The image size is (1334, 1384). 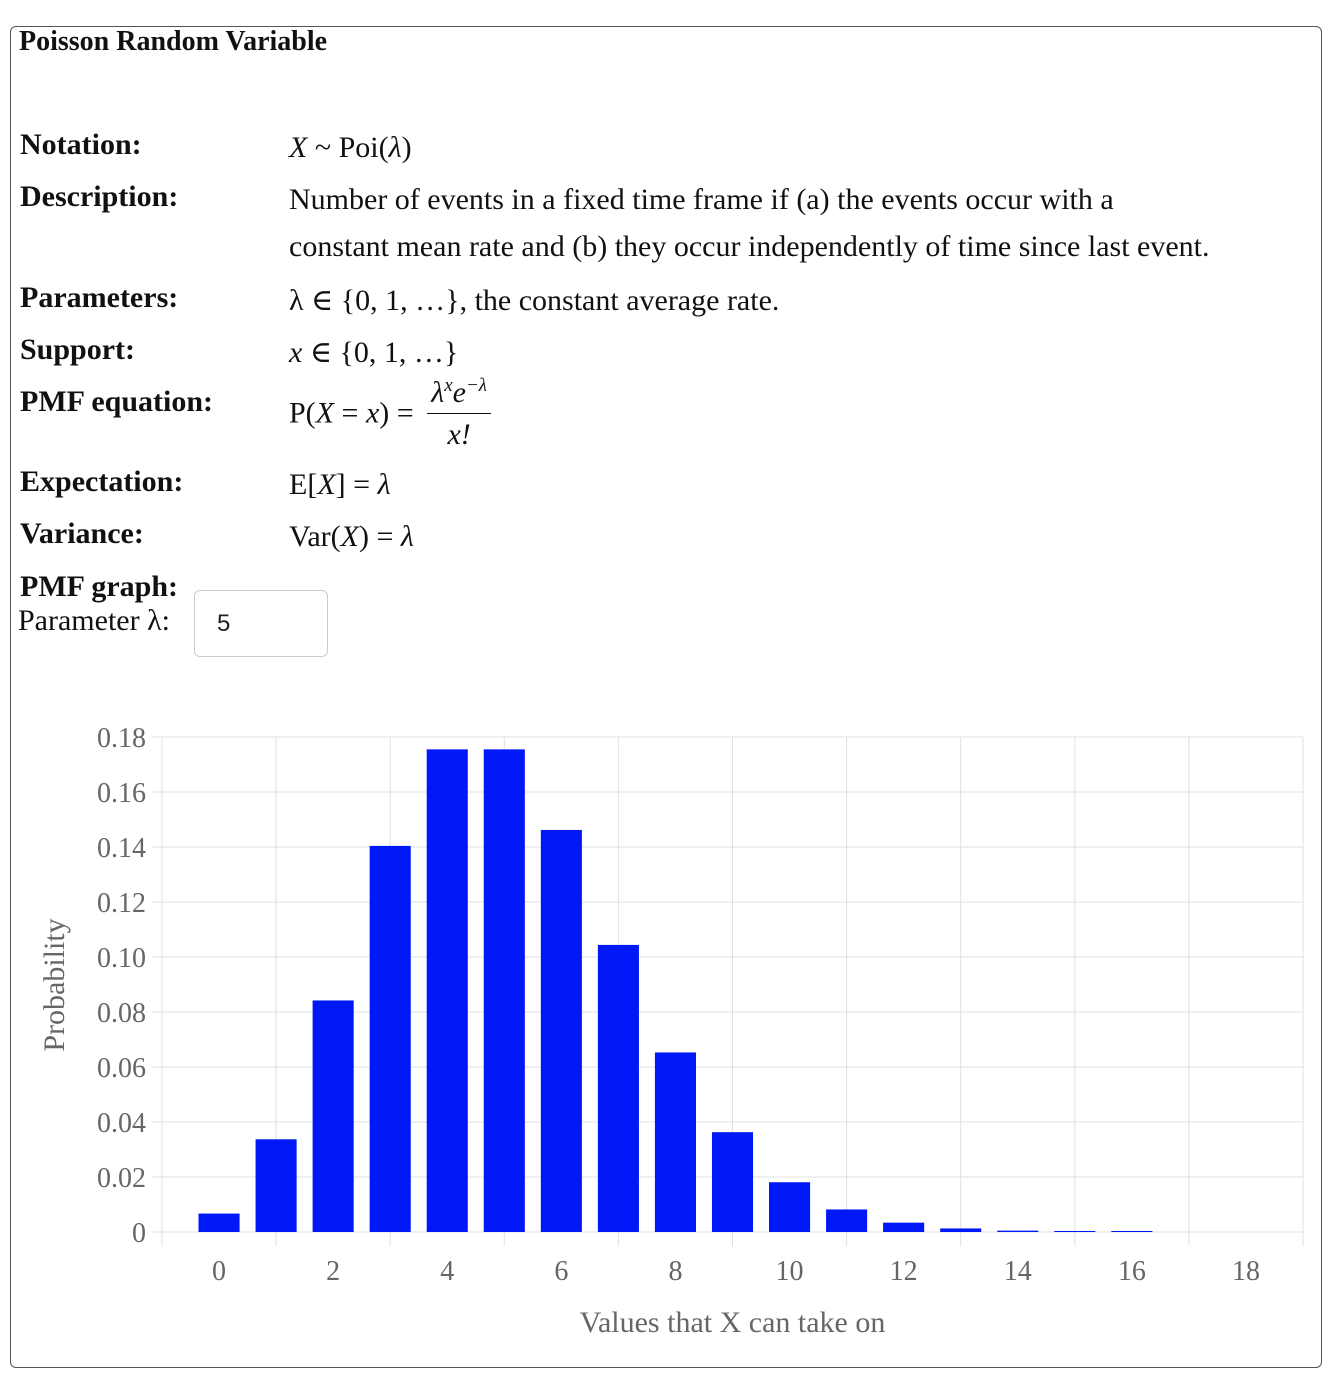 I want to click on description-label: Description:, so click(x=99, y=196).